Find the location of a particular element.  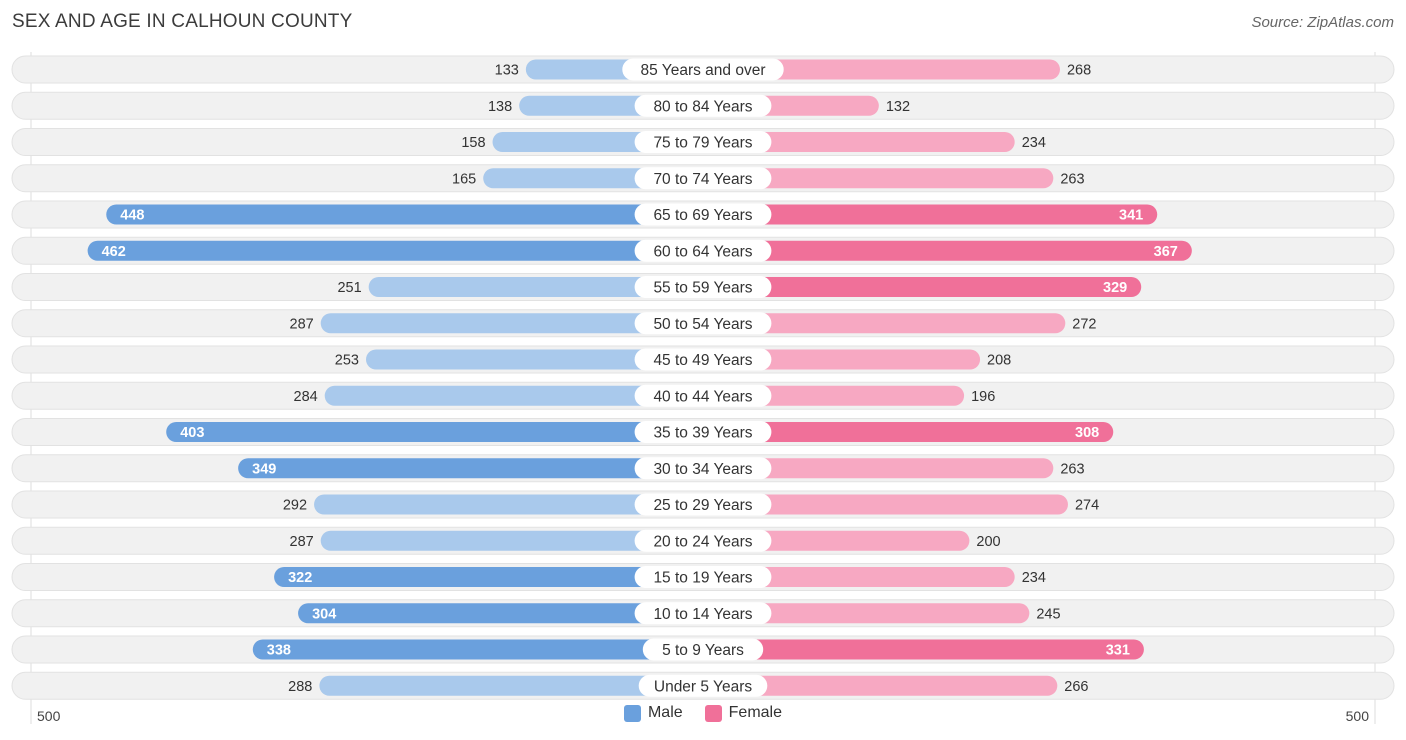

bar-row: 20 to 24 Years 287 200 is located at coordinates (703, 540).